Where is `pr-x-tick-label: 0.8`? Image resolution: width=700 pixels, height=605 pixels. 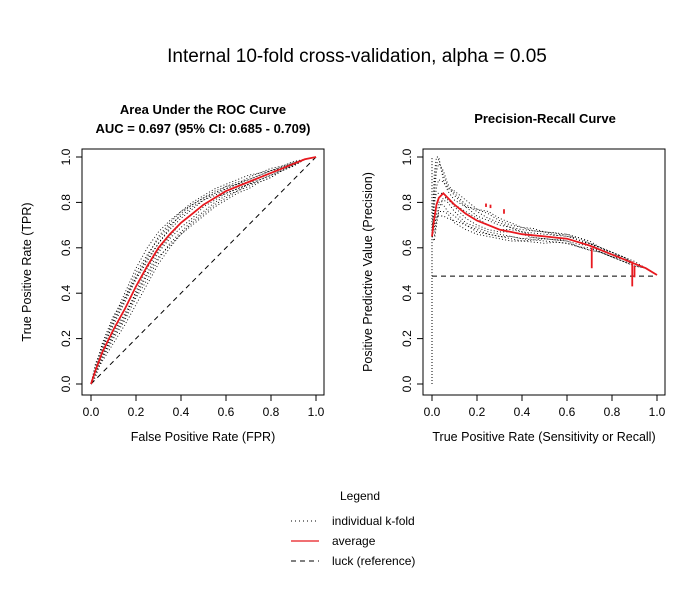 pr-x-tick-label: 0.8 is located at coordinates (612, 412).